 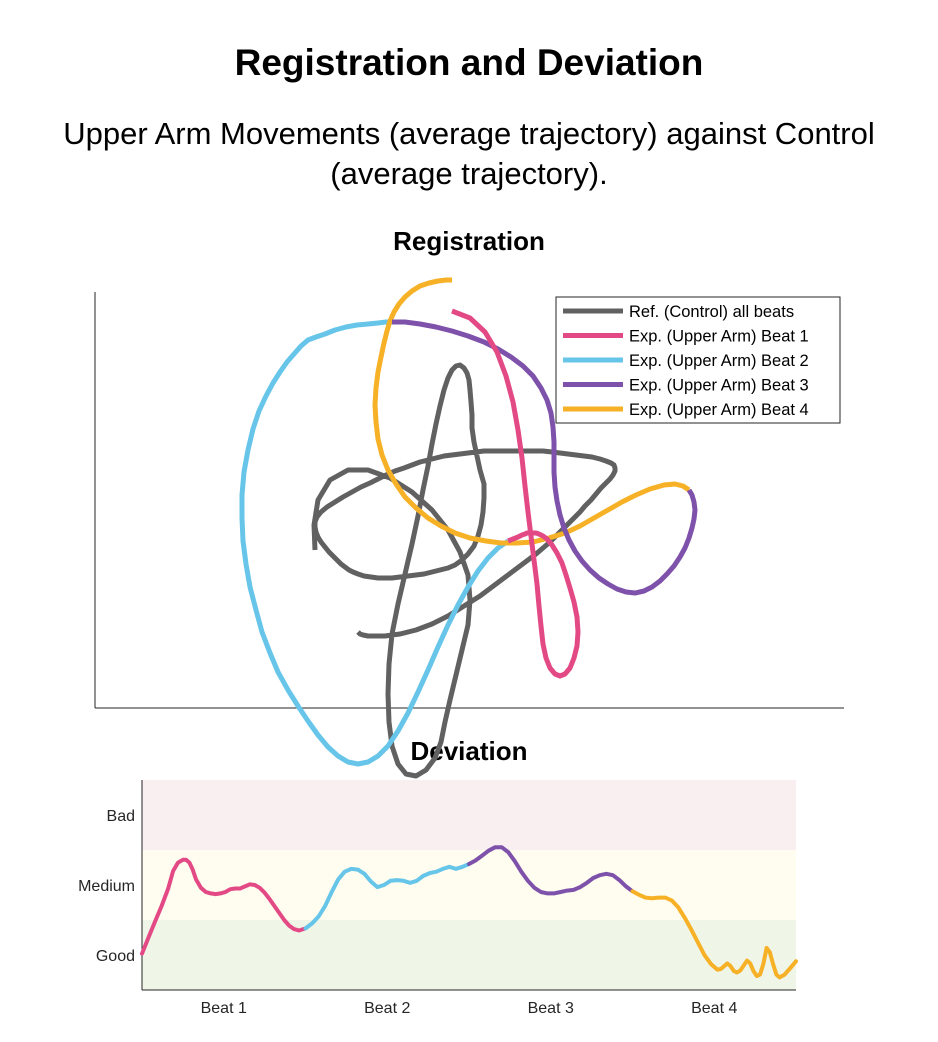 I want to click on registration-line-beat1, so click(x=516, y=493).